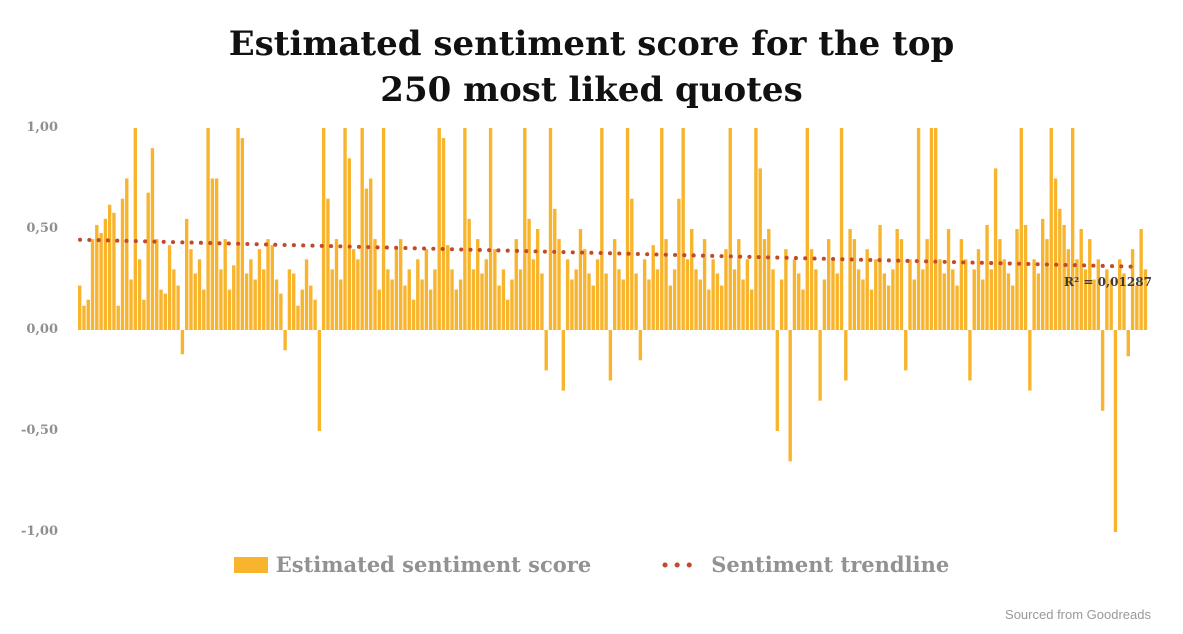 This screenshot has height=634, width=1183. Describe the element at coordinates (1078, 614) in the screenshot. I see `source-note: Sourced from Goodreads` at that location.